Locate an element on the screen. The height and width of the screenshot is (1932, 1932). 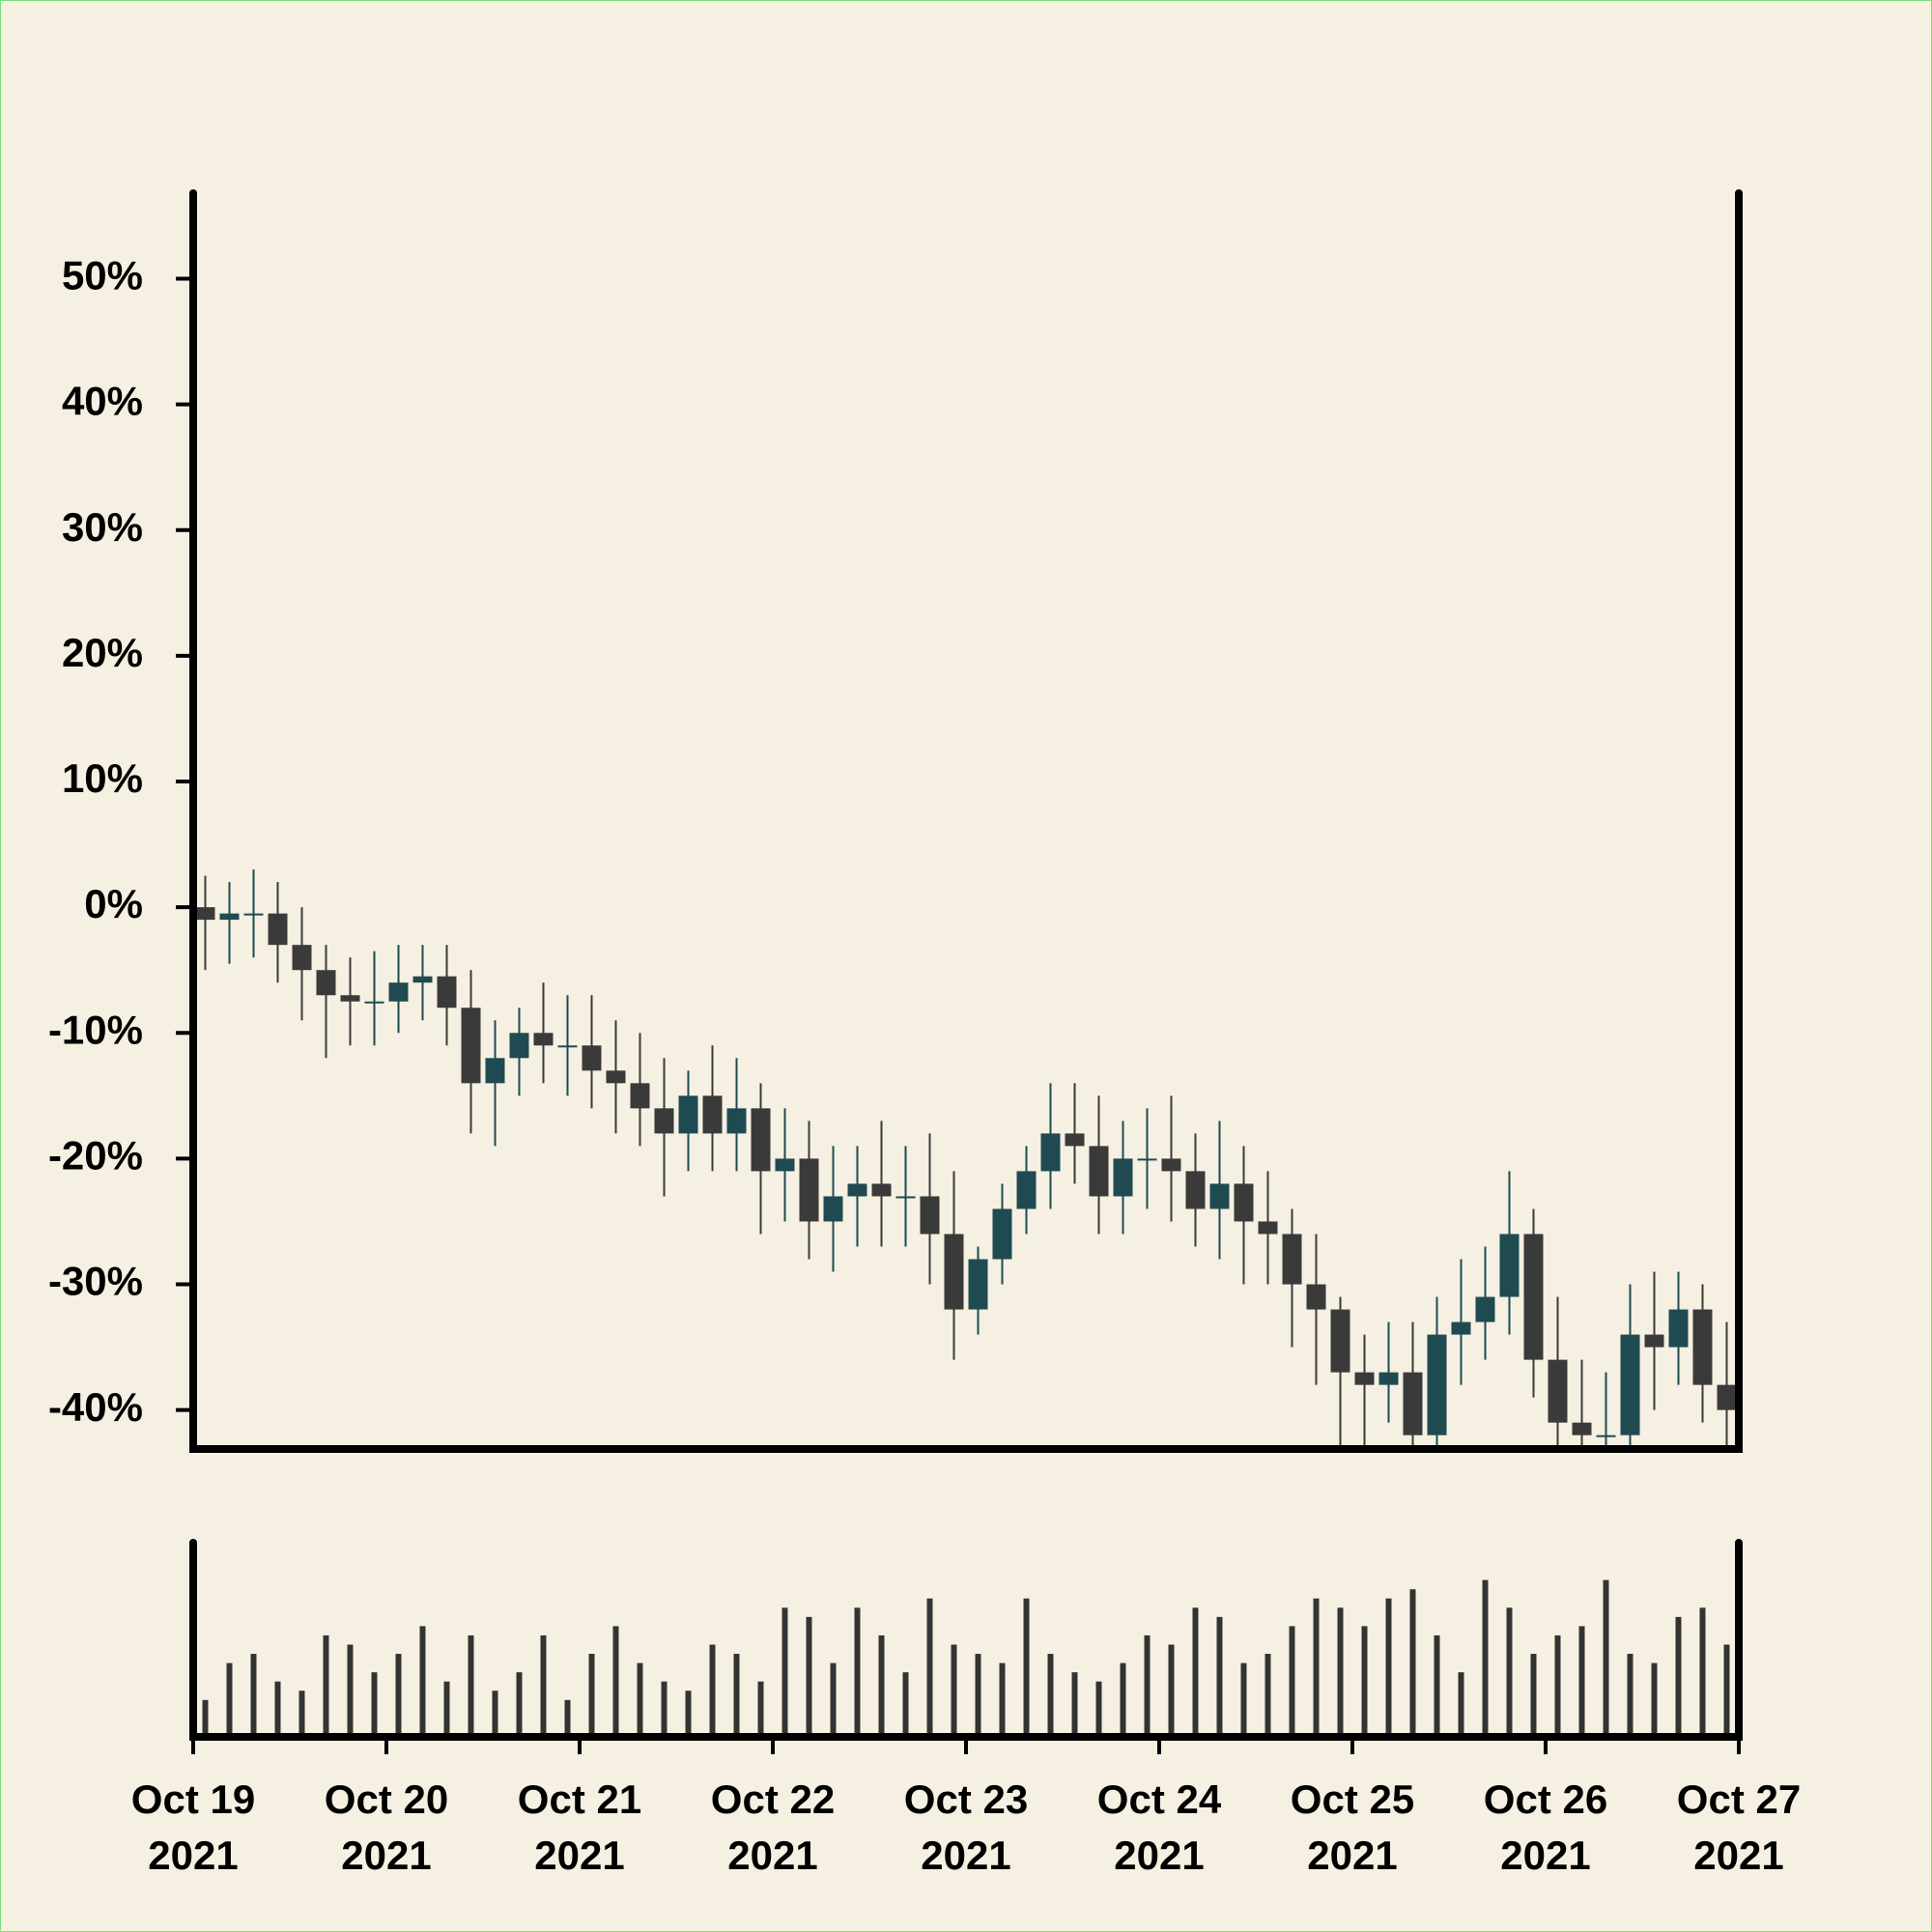
x-tick-label: Oct 22 is located at coordinates (773, 1799).